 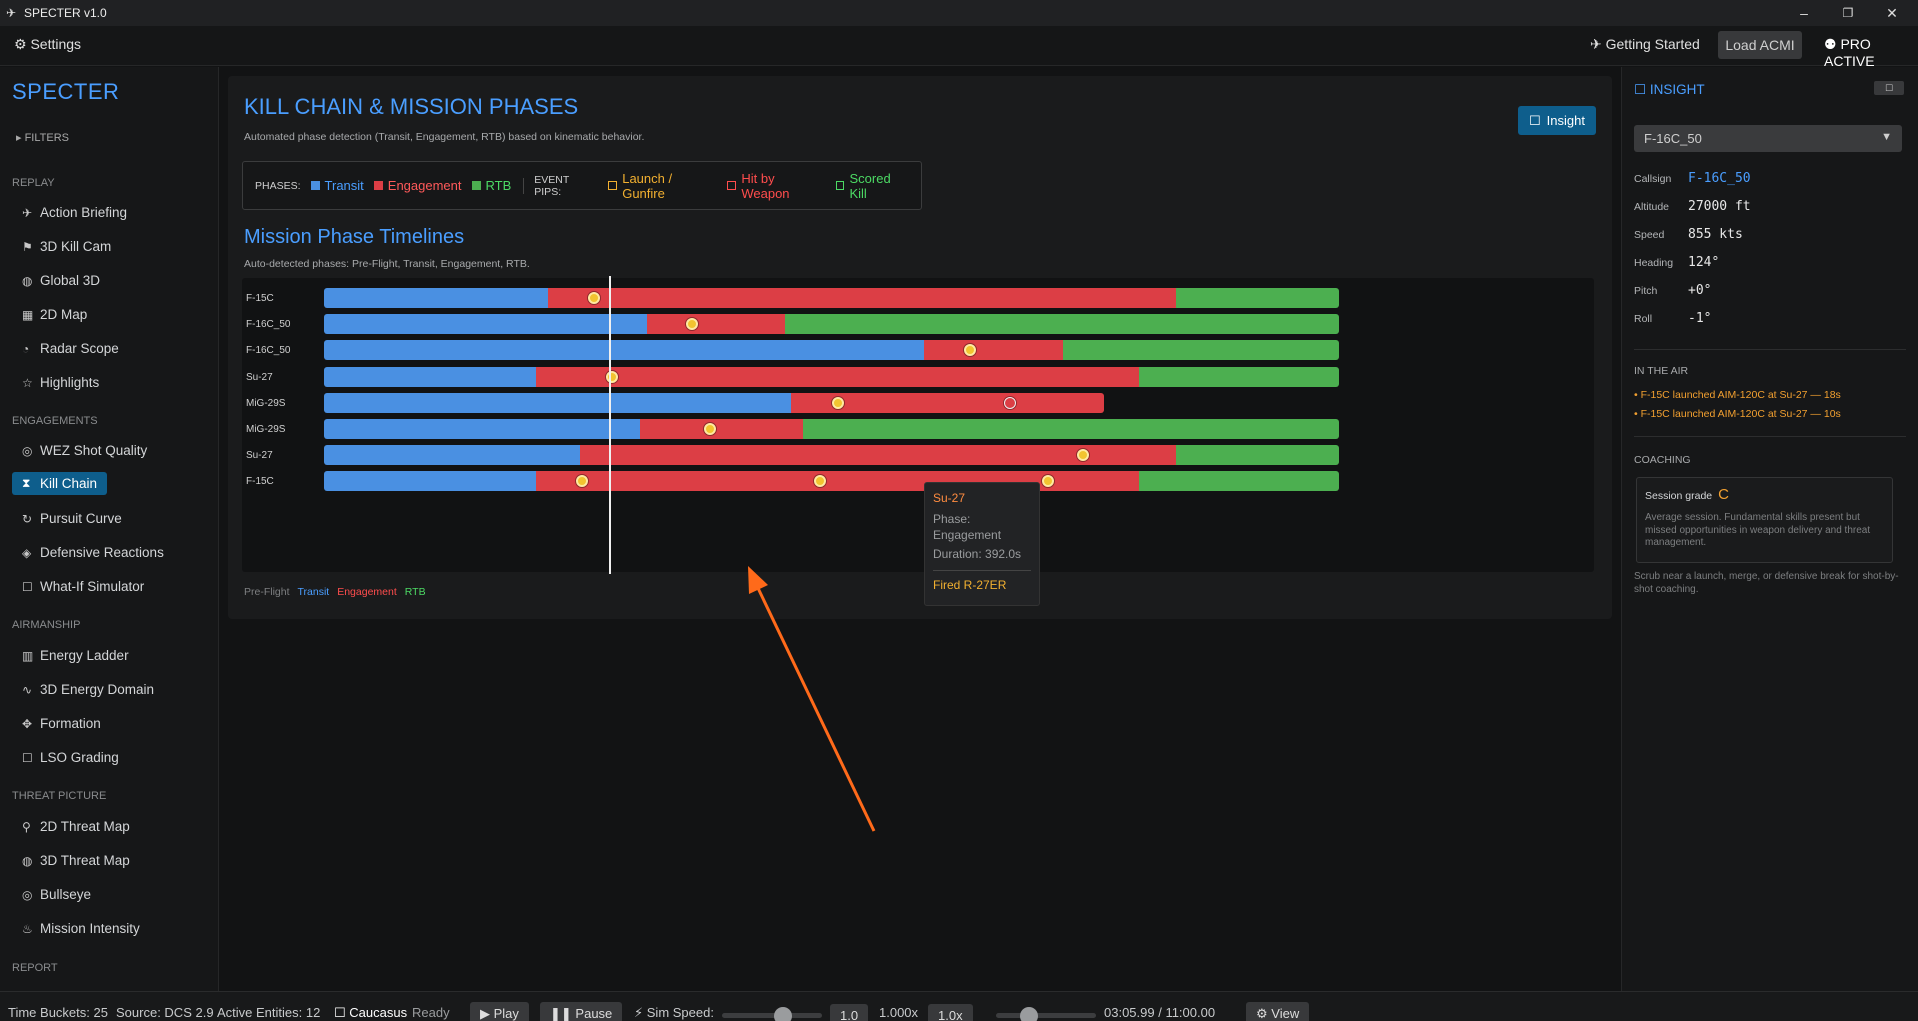 I want to click on sidebar-item-mission-intensity: ♨ Mission Intensity, so click(x=81, y=928).